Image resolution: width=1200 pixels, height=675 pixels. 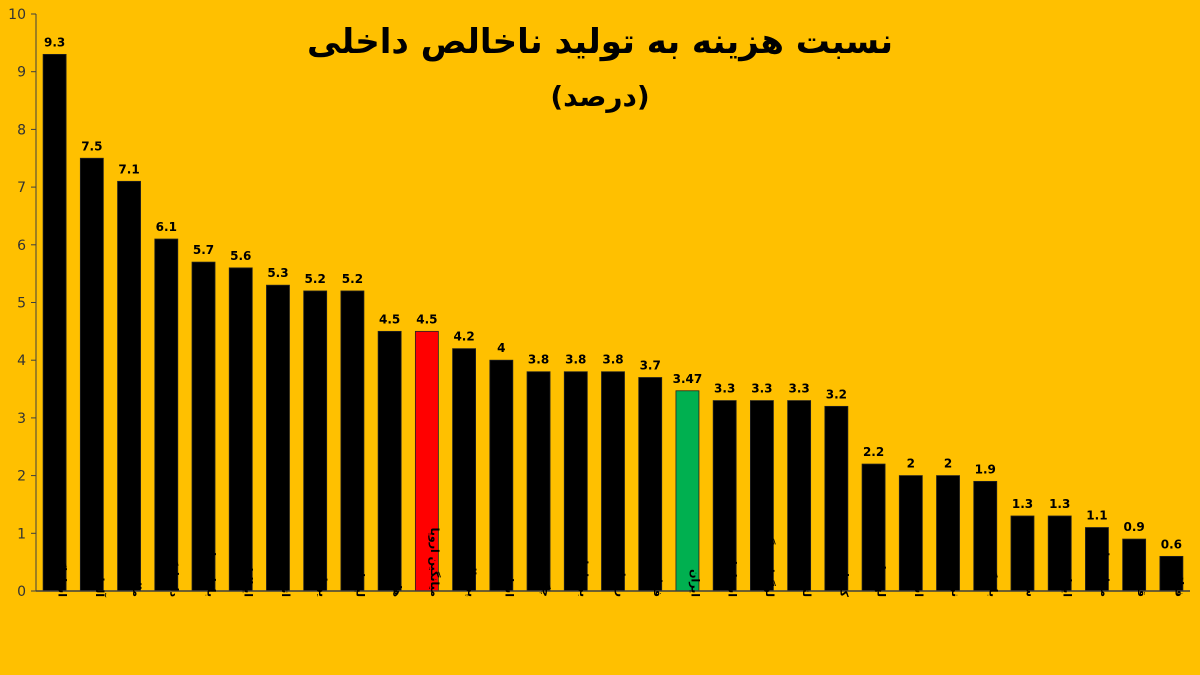 What do you see at coordinates (501, 348) in the screenshot?
I see `bar-value-label: 4` at bounding box center [501, 348].